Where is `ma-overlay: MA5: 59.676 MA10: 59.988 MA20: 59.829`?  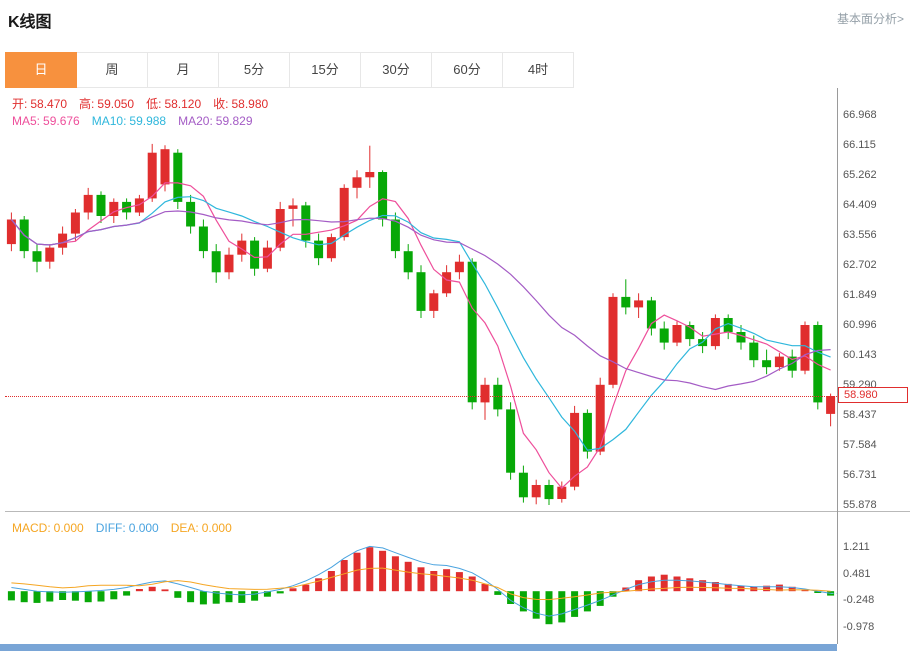
ma-overlay: MA5: 59.676 MA10: 59.988 MA20: 59.829 is located at coordinates (138, 121).